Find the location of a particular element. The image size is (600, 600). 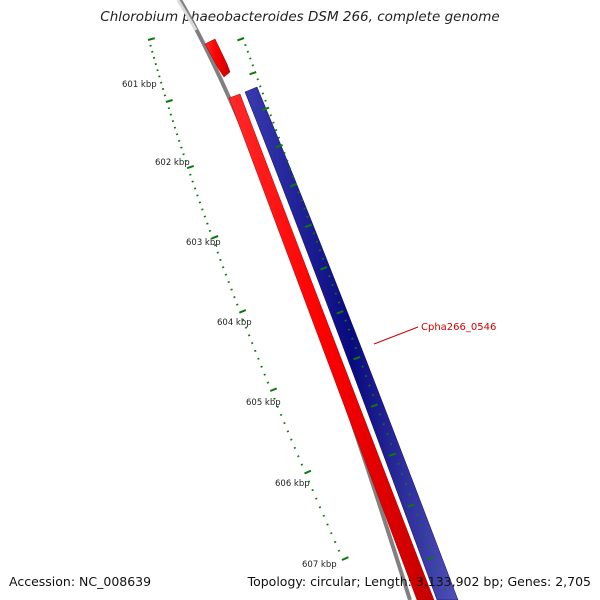

accession-footer: Accession: NC_008639 is located at coordinates (80, 581).